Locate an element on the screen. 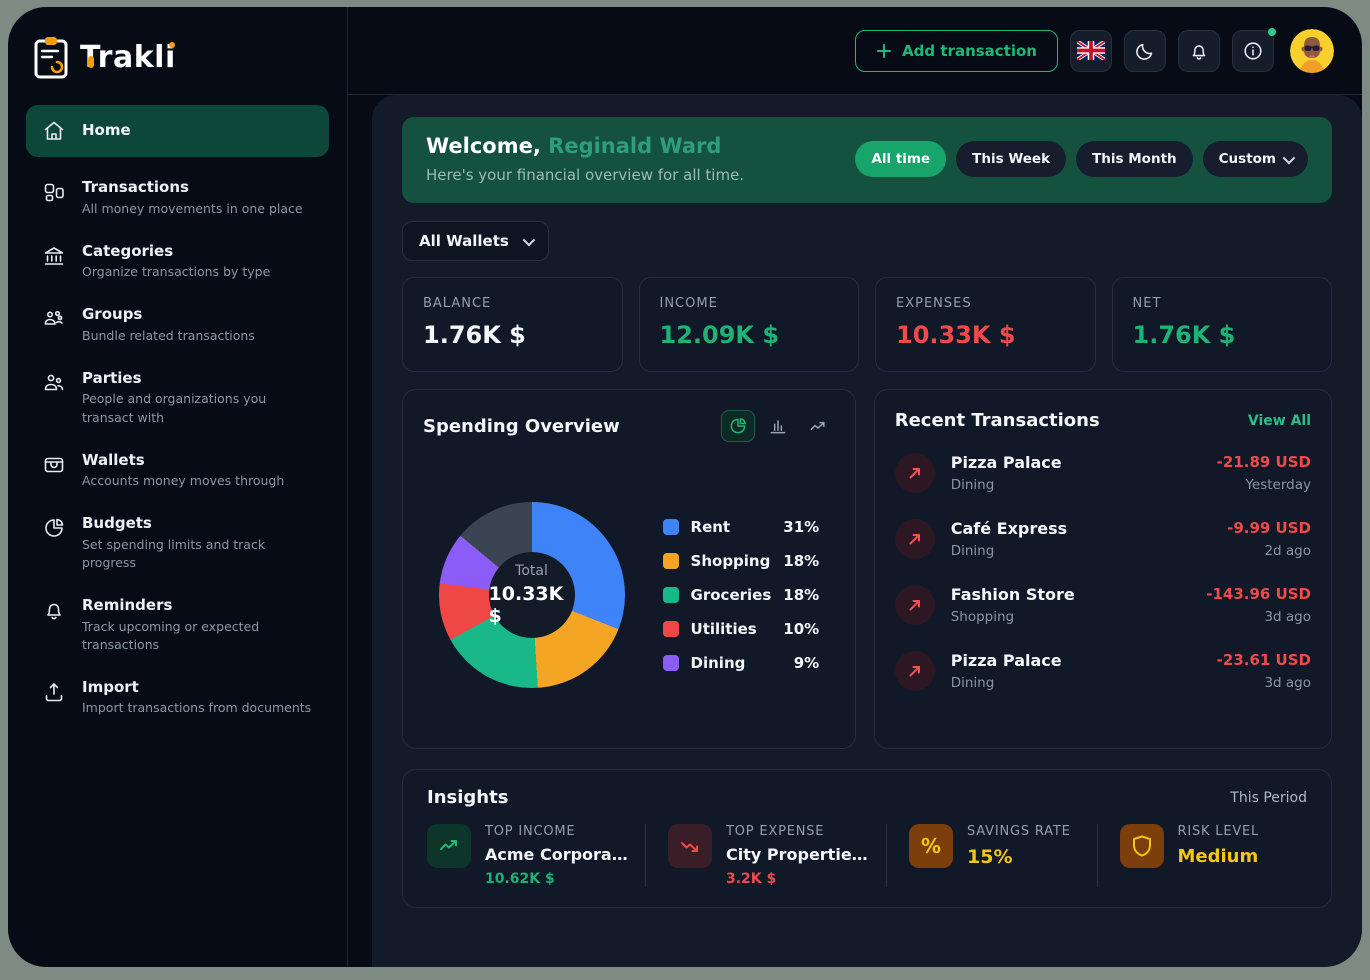 This screenshot has width=1370, height=980. avatar-image is located at coordinates (1312, 50).